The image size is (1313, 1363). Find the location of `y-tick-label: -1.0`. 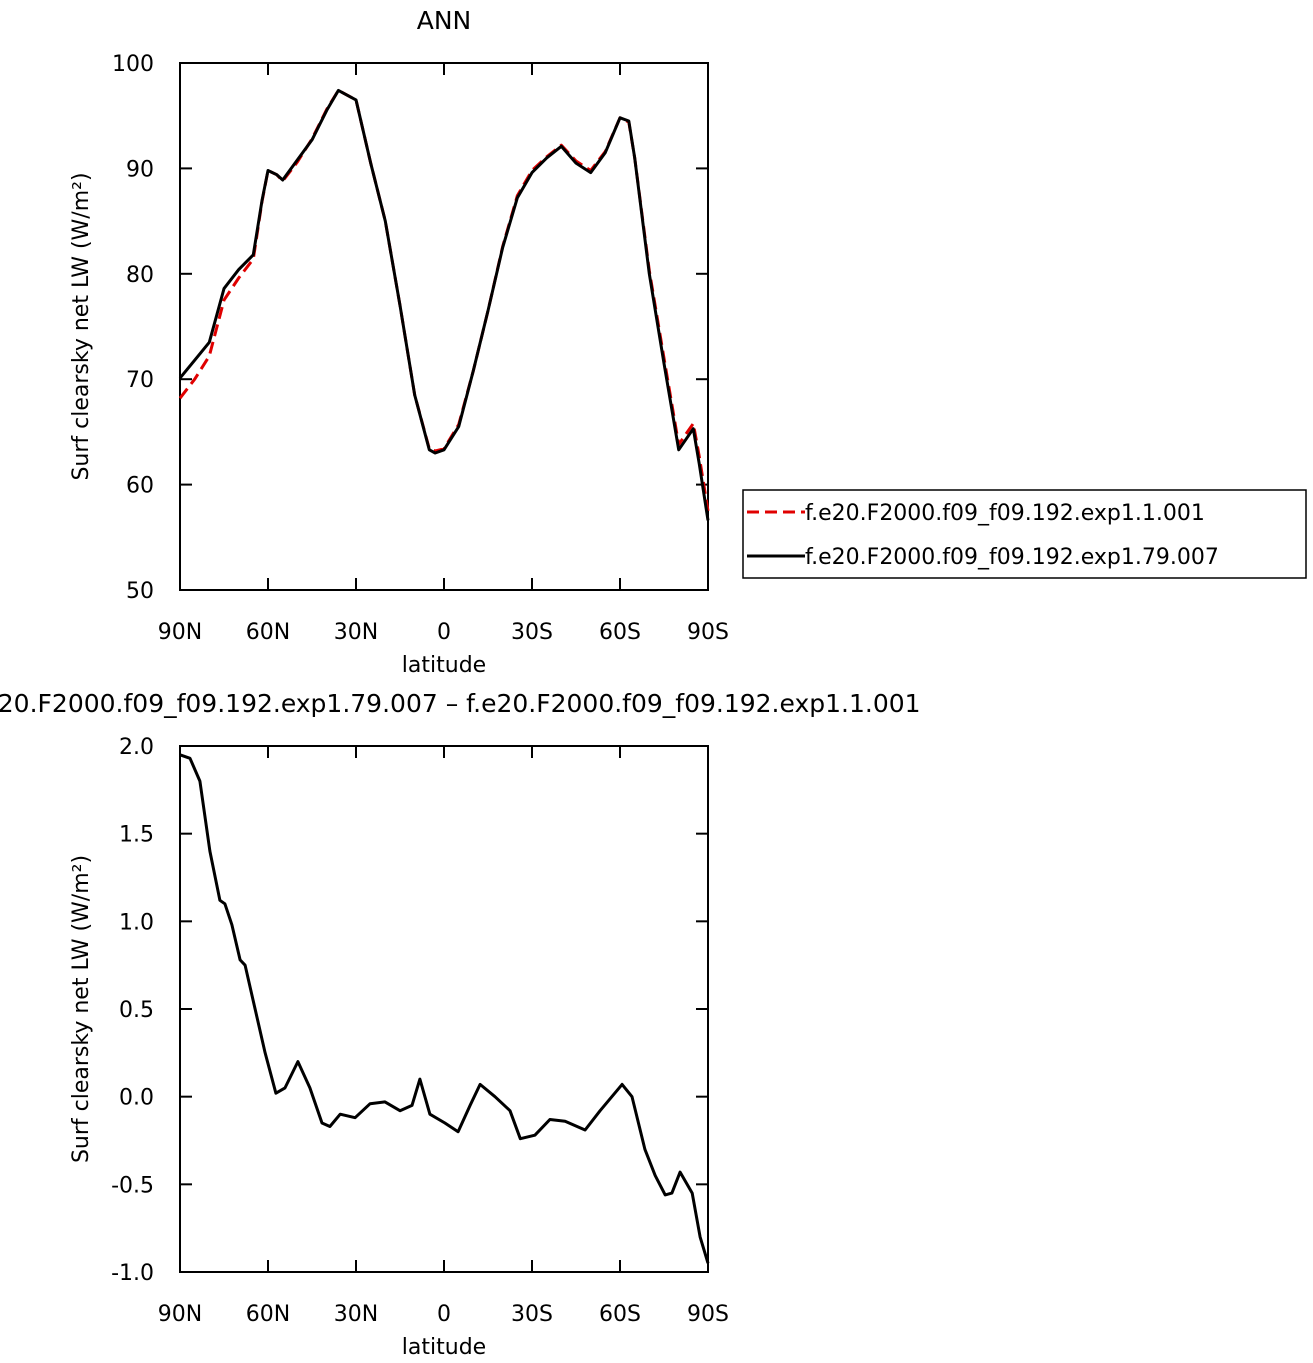

y-tick-label: -1.0 is located at coordinates (132, 1273).